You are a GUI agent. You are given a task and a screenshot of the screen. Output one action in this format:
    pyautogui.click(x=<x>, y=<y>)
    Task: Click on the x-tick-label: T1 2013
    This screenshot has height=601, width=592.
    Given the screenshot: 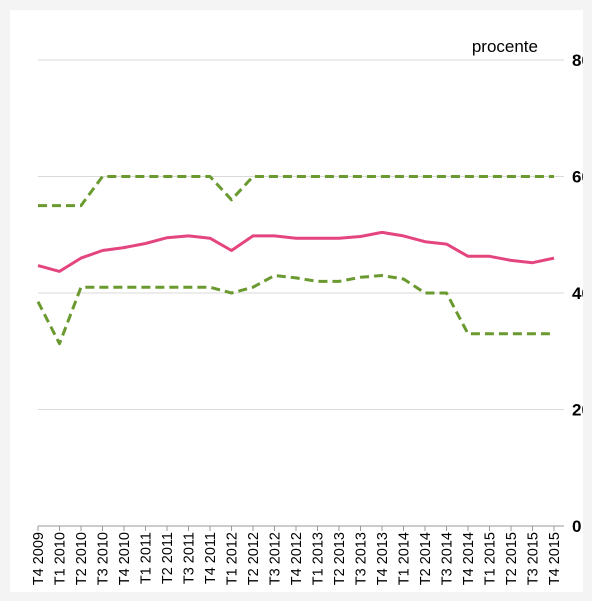 What is the action you would take?
    pyautogui.click(x=319, y=558)
    